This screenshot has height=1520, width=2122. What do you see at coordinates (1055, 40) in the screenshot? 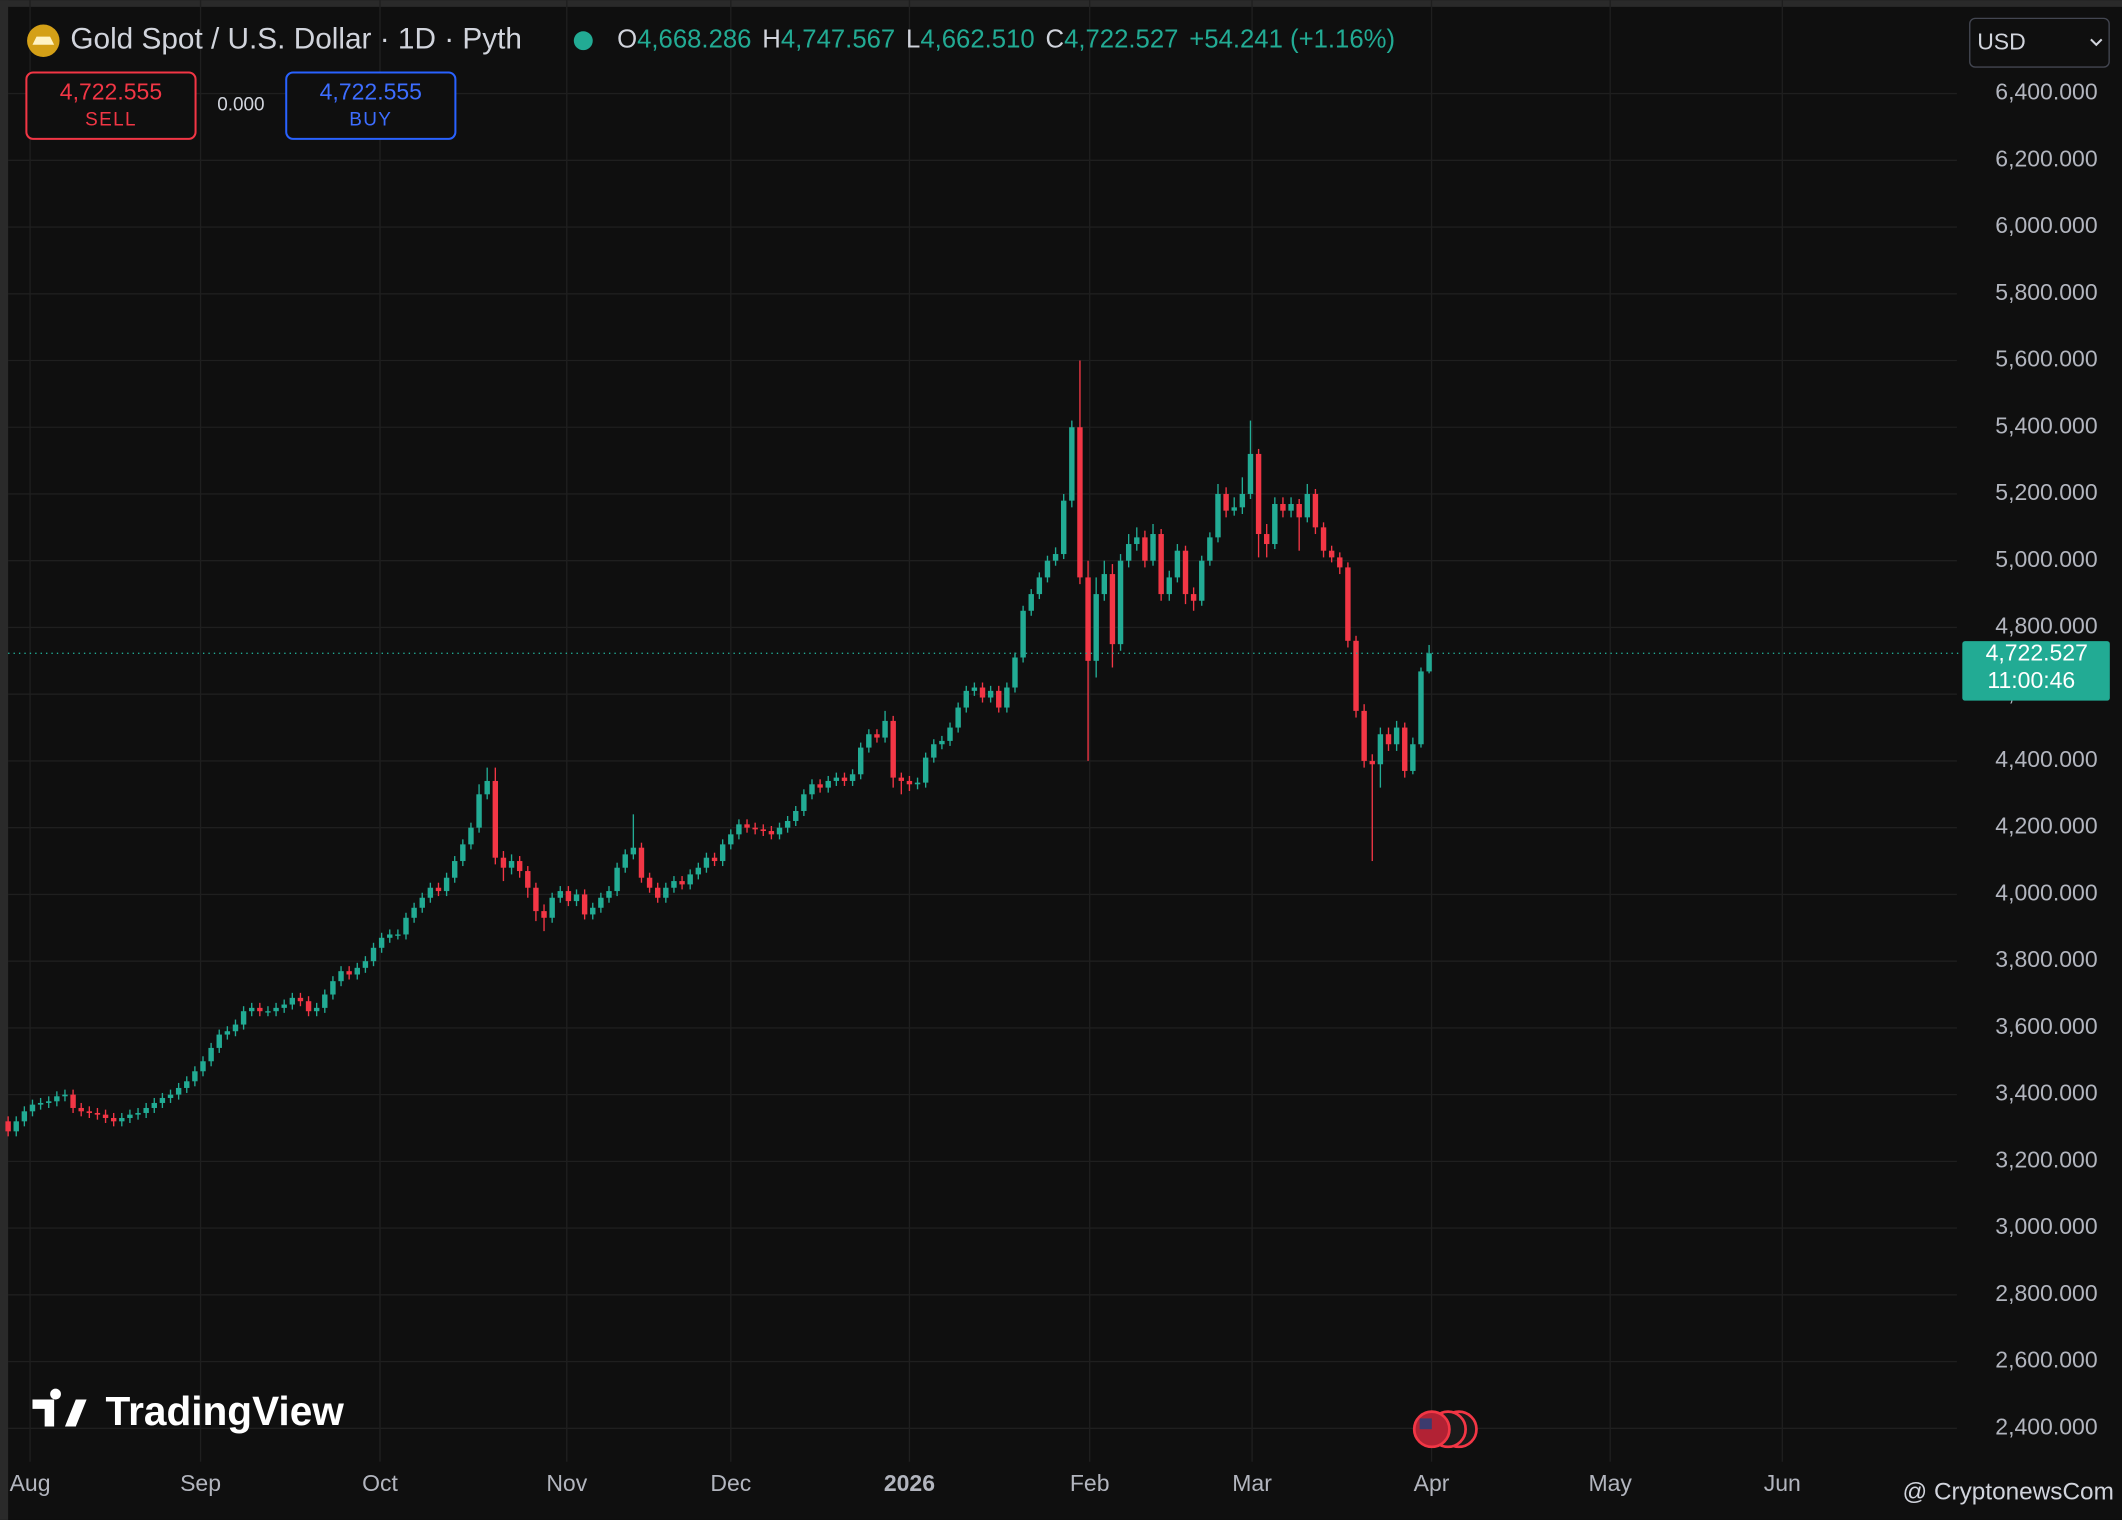
I see `close-label: C` at bounding box center [1055, 40].